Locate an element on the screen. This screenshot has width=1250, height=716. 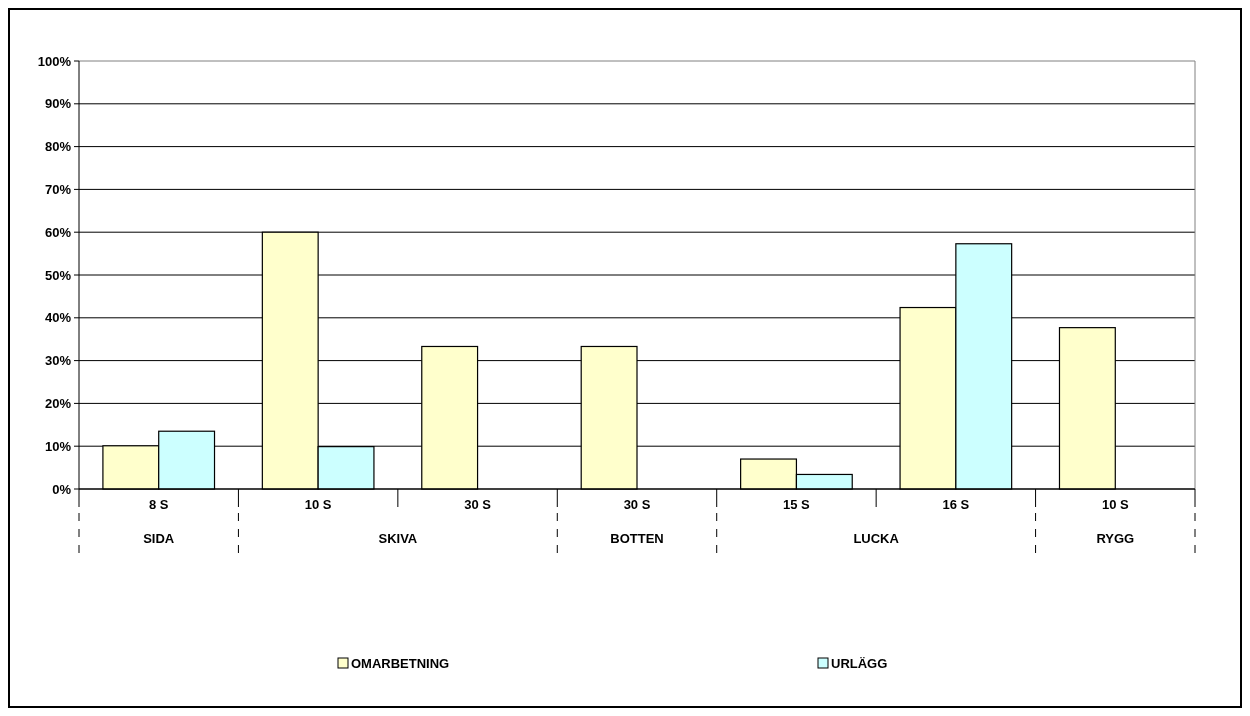
text: SIDA is located at coordinates (159, 538).